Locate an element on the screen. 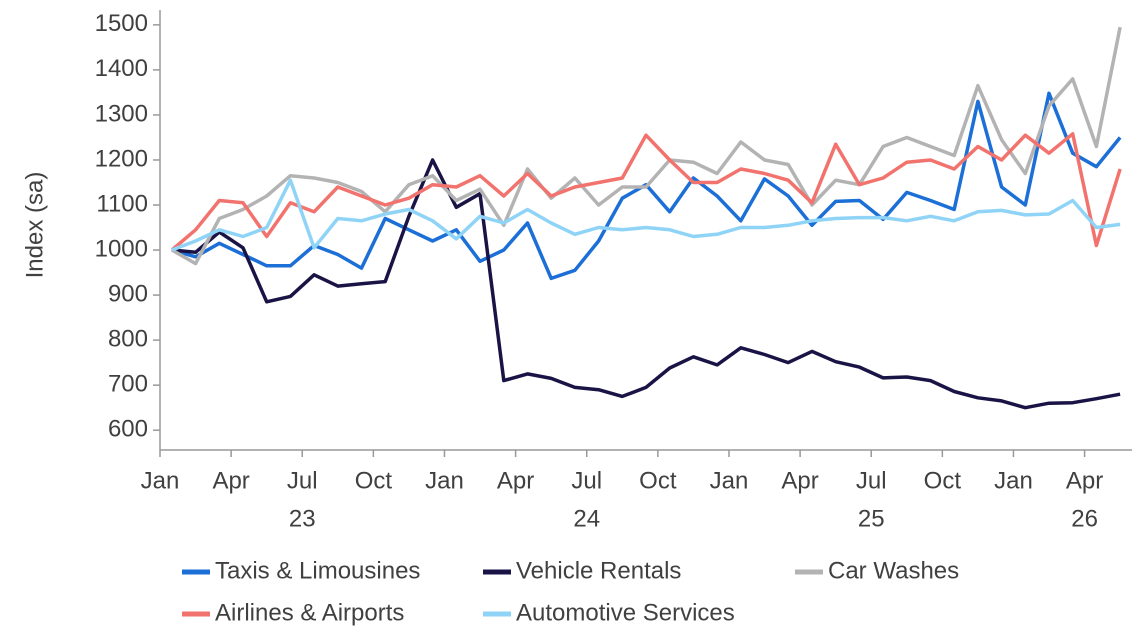 Image resolution: width=1145 pixels, height=635 pixels. y-tick-label: 1000 is located at coordinates (121, 248).